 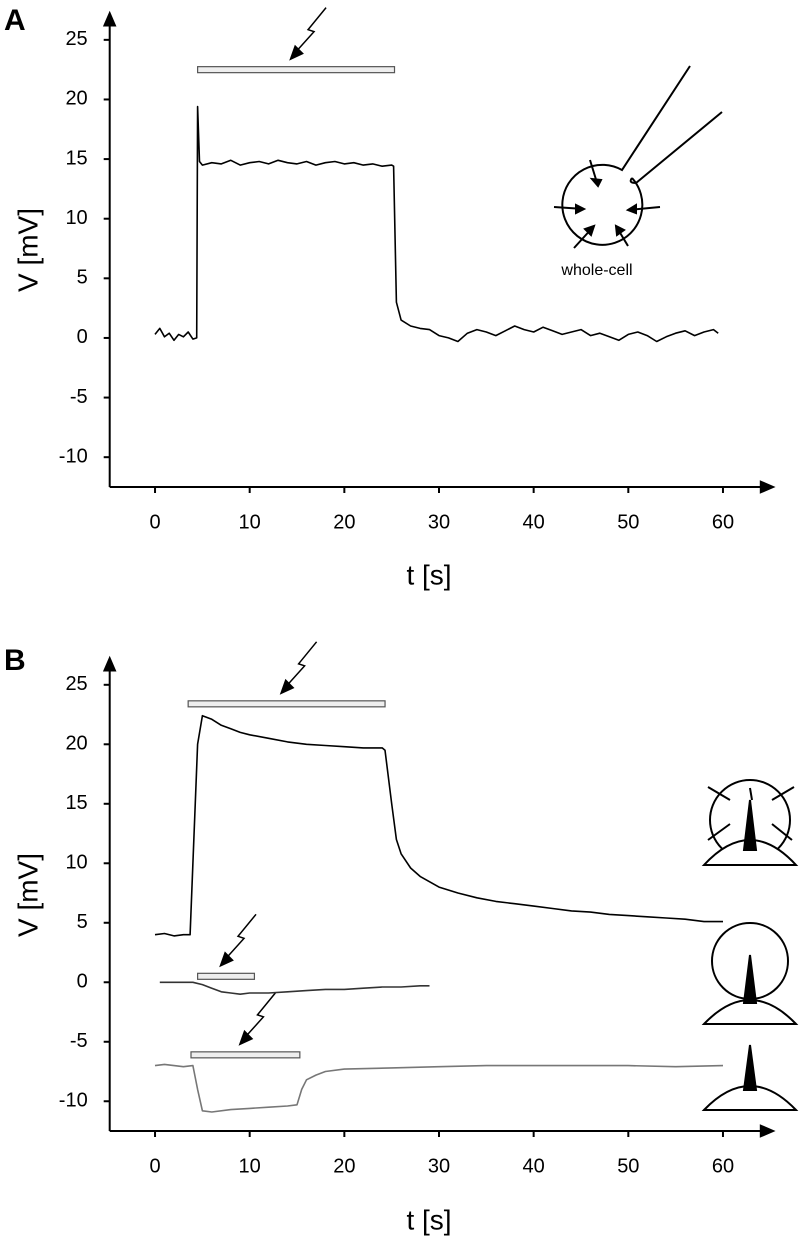 I want to click on cell-diagrams, so click(x=750, y=945).